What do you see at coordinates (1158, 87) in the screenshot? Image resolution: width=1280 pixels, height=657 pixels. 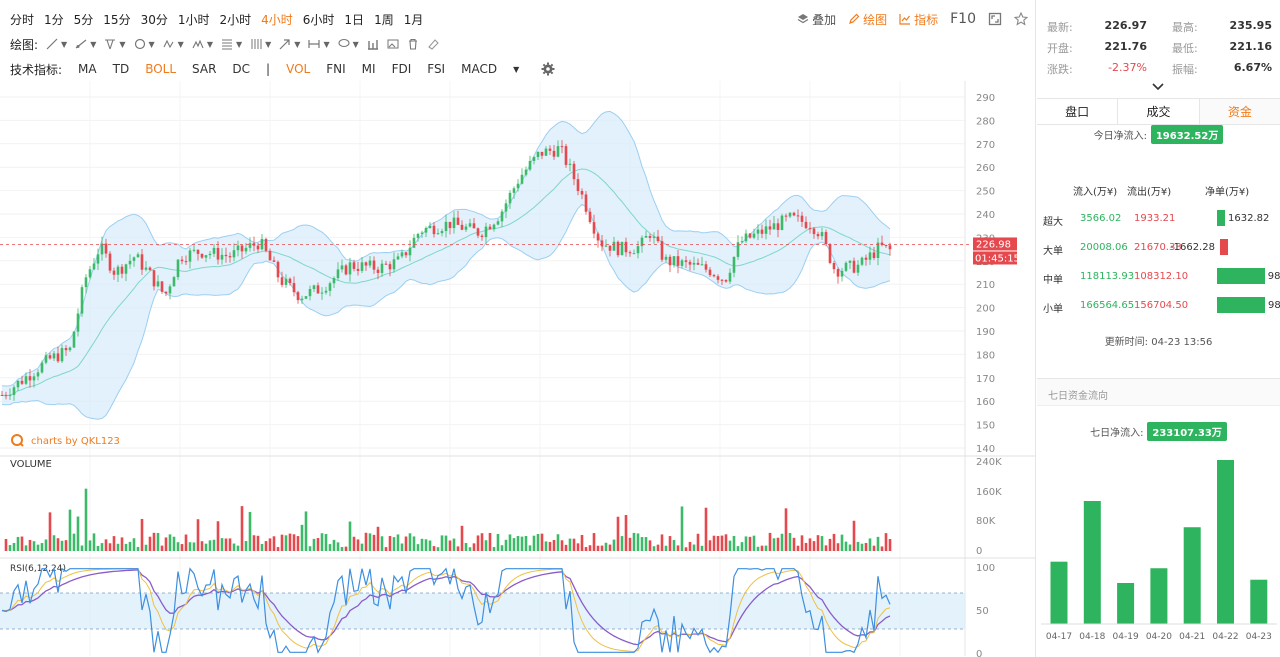 I see `expand-chevron-icon` at bounding box center [1158, 87].